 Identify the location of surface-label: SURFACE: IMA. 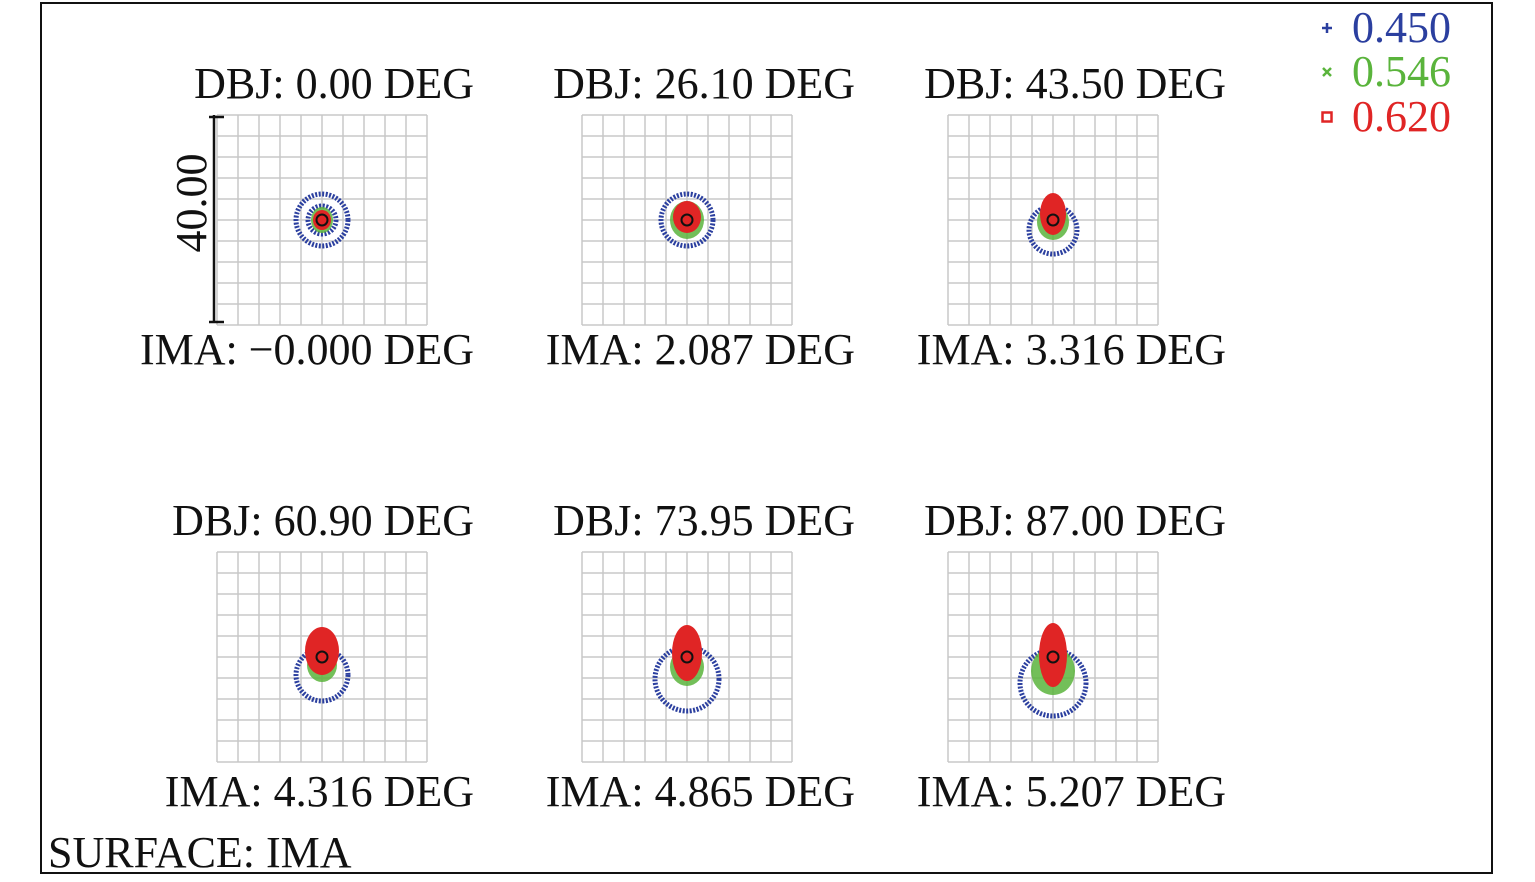
(200, 852).